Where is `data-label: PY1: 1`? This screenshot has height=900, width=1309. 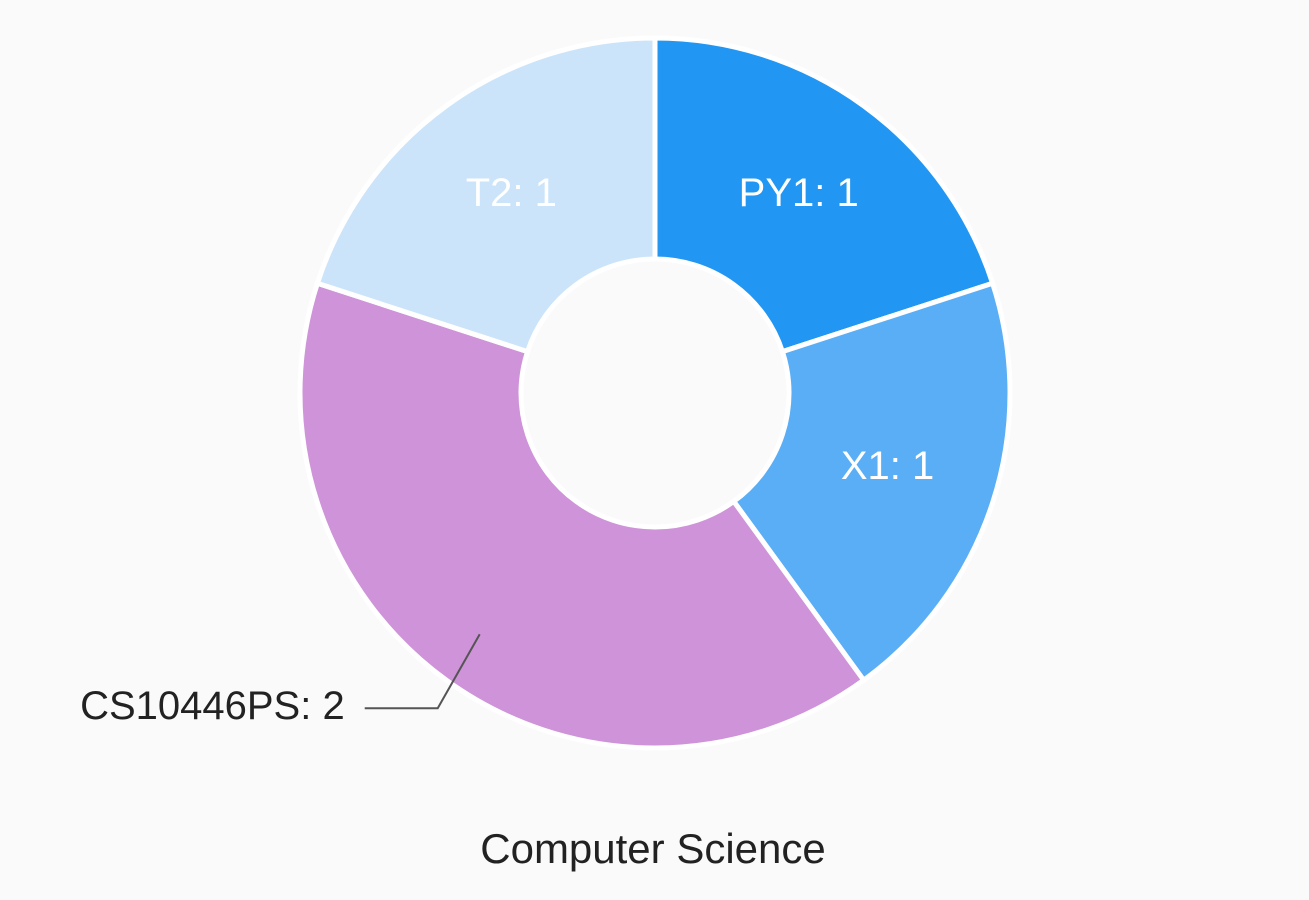 data-label: PY1: 1 is located at coordinates (799, 193).